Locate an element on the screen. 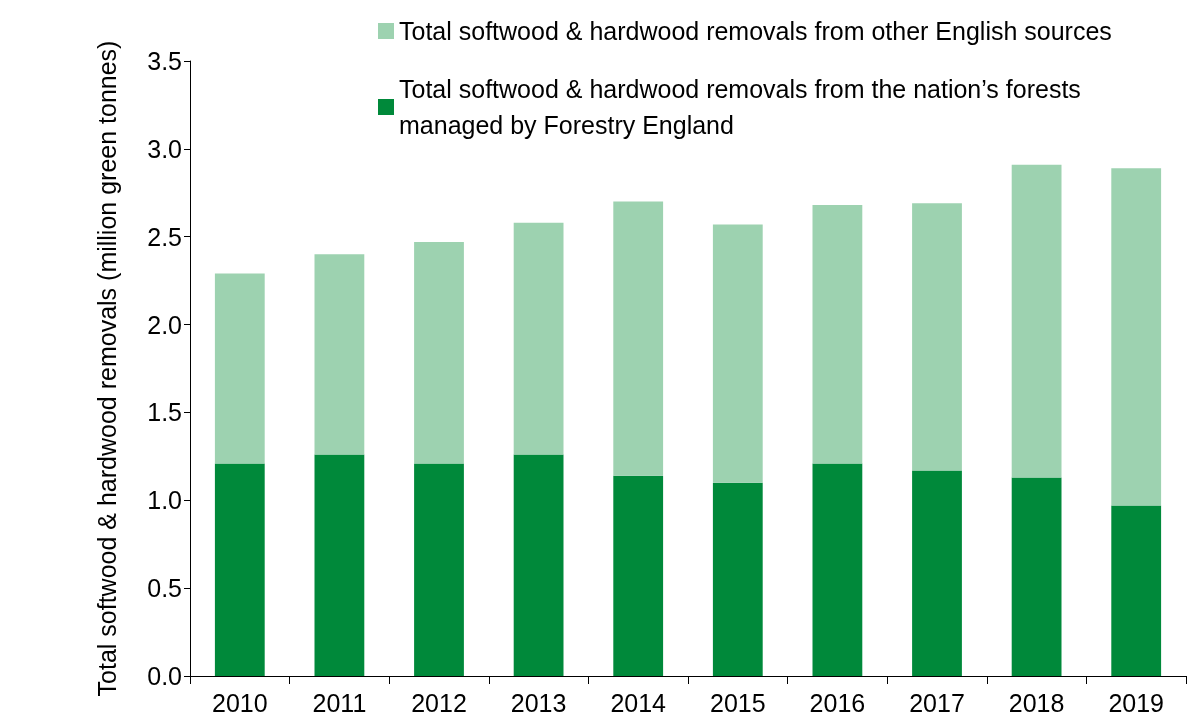 Image resolution: width=1194 pixels, height=724 pixels. x-tick-label: 2011 is located at coordinates (339, 702).